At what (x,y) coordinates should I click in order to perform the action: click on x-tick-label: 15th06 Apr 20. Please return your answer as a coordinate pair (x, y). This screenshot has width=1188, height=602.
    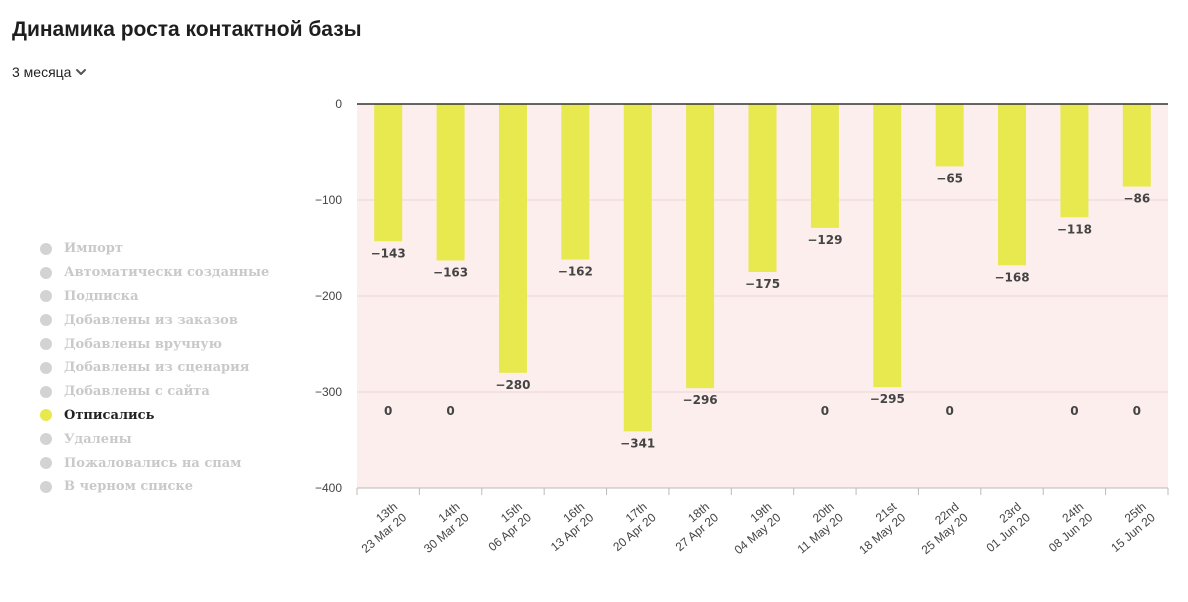
    Looking at the image, I should click on (506, 526).